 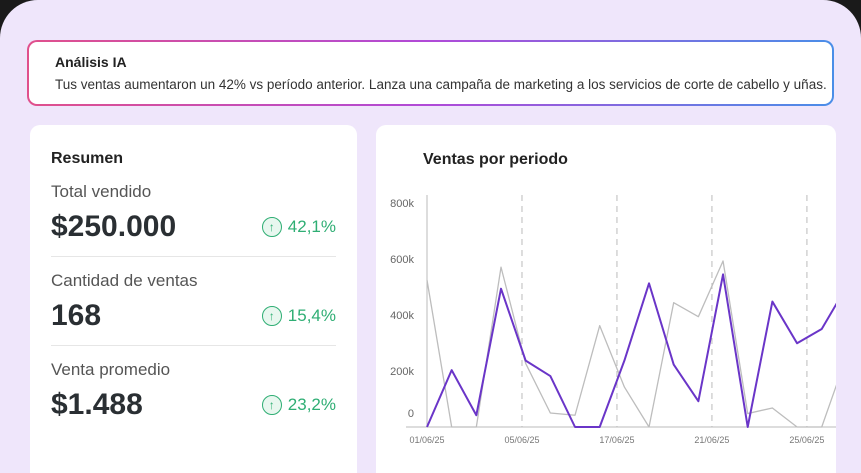 I want to click on y-tick-label: 400k, so click(x=402, y=316).